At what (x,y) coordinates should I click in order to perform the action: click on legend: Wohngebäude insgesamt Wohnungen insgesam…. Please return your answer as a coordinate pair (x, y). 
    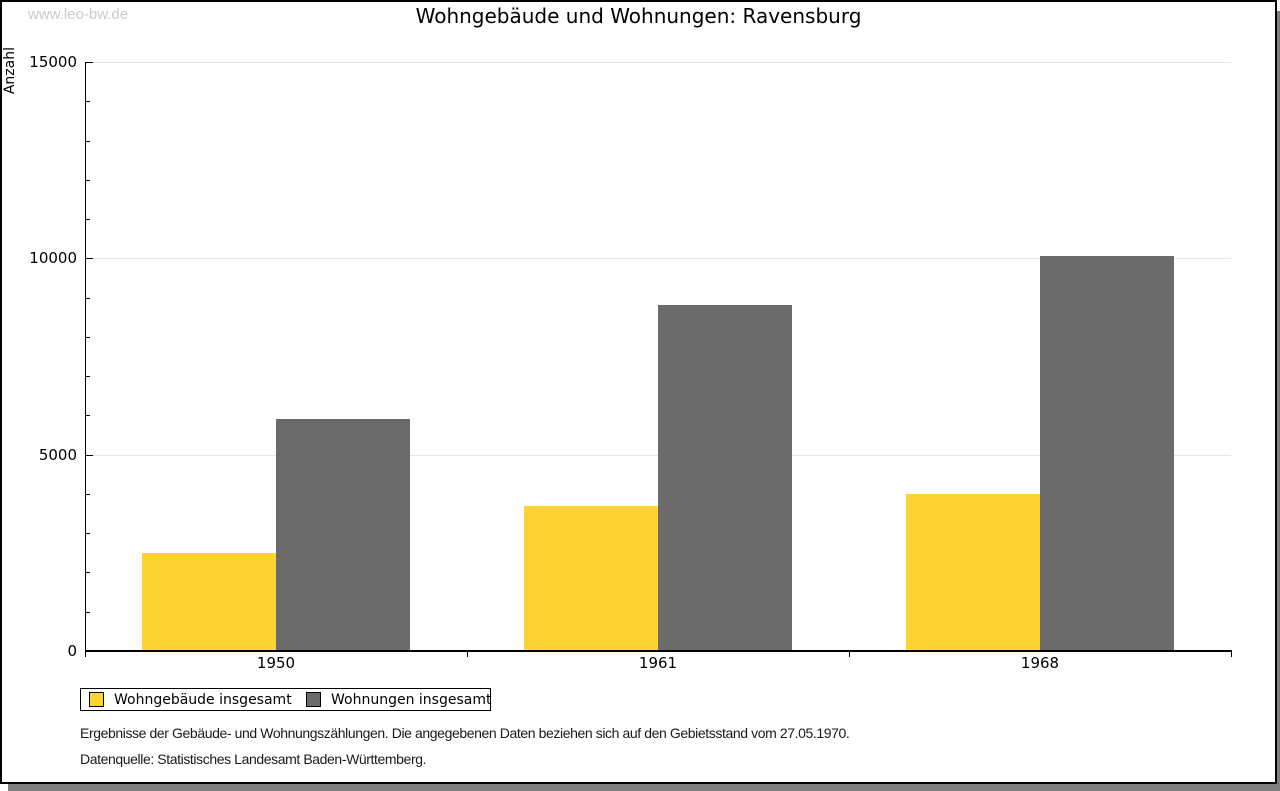
    Looking at the image, I should click on (285, 699).